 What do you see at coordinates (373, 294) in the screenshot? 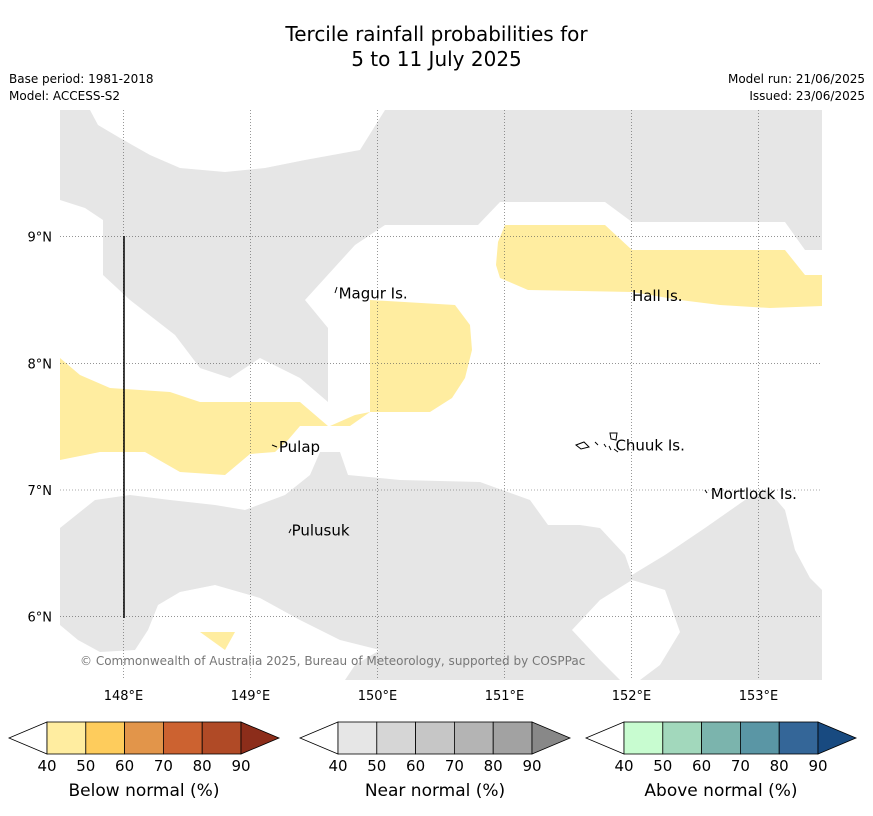
I see `island-label: Magur Is.` at bounding box center [373, 294].